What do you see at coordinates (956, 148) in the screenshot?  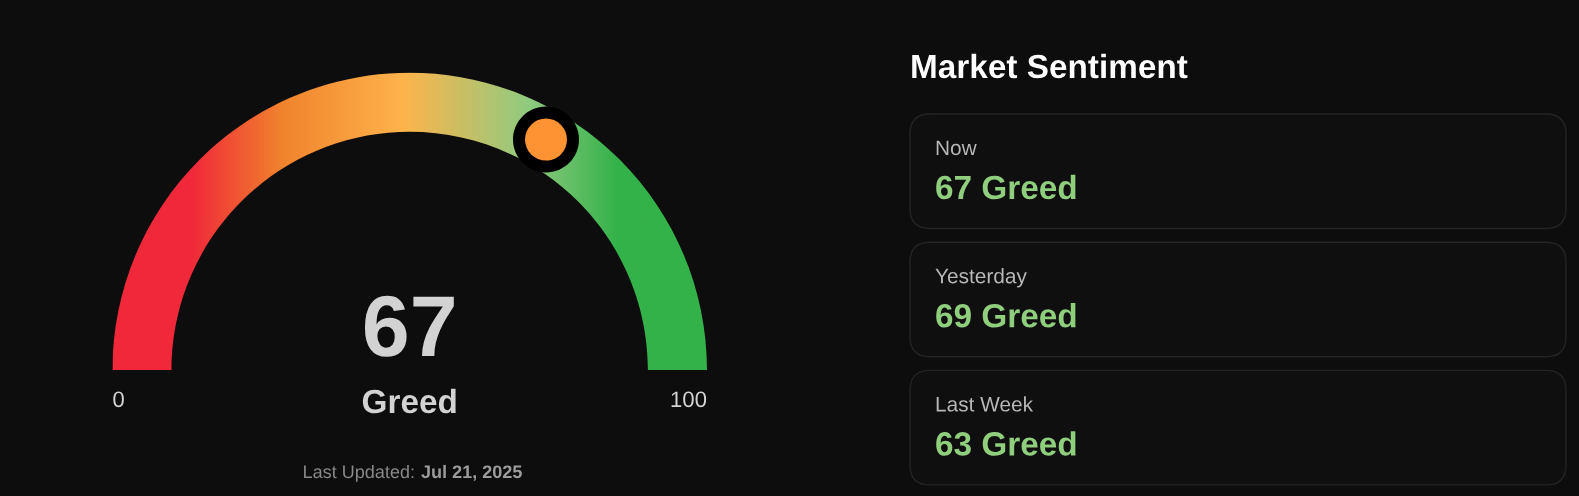 I see `text: Now` at bounding box center [956, 148].